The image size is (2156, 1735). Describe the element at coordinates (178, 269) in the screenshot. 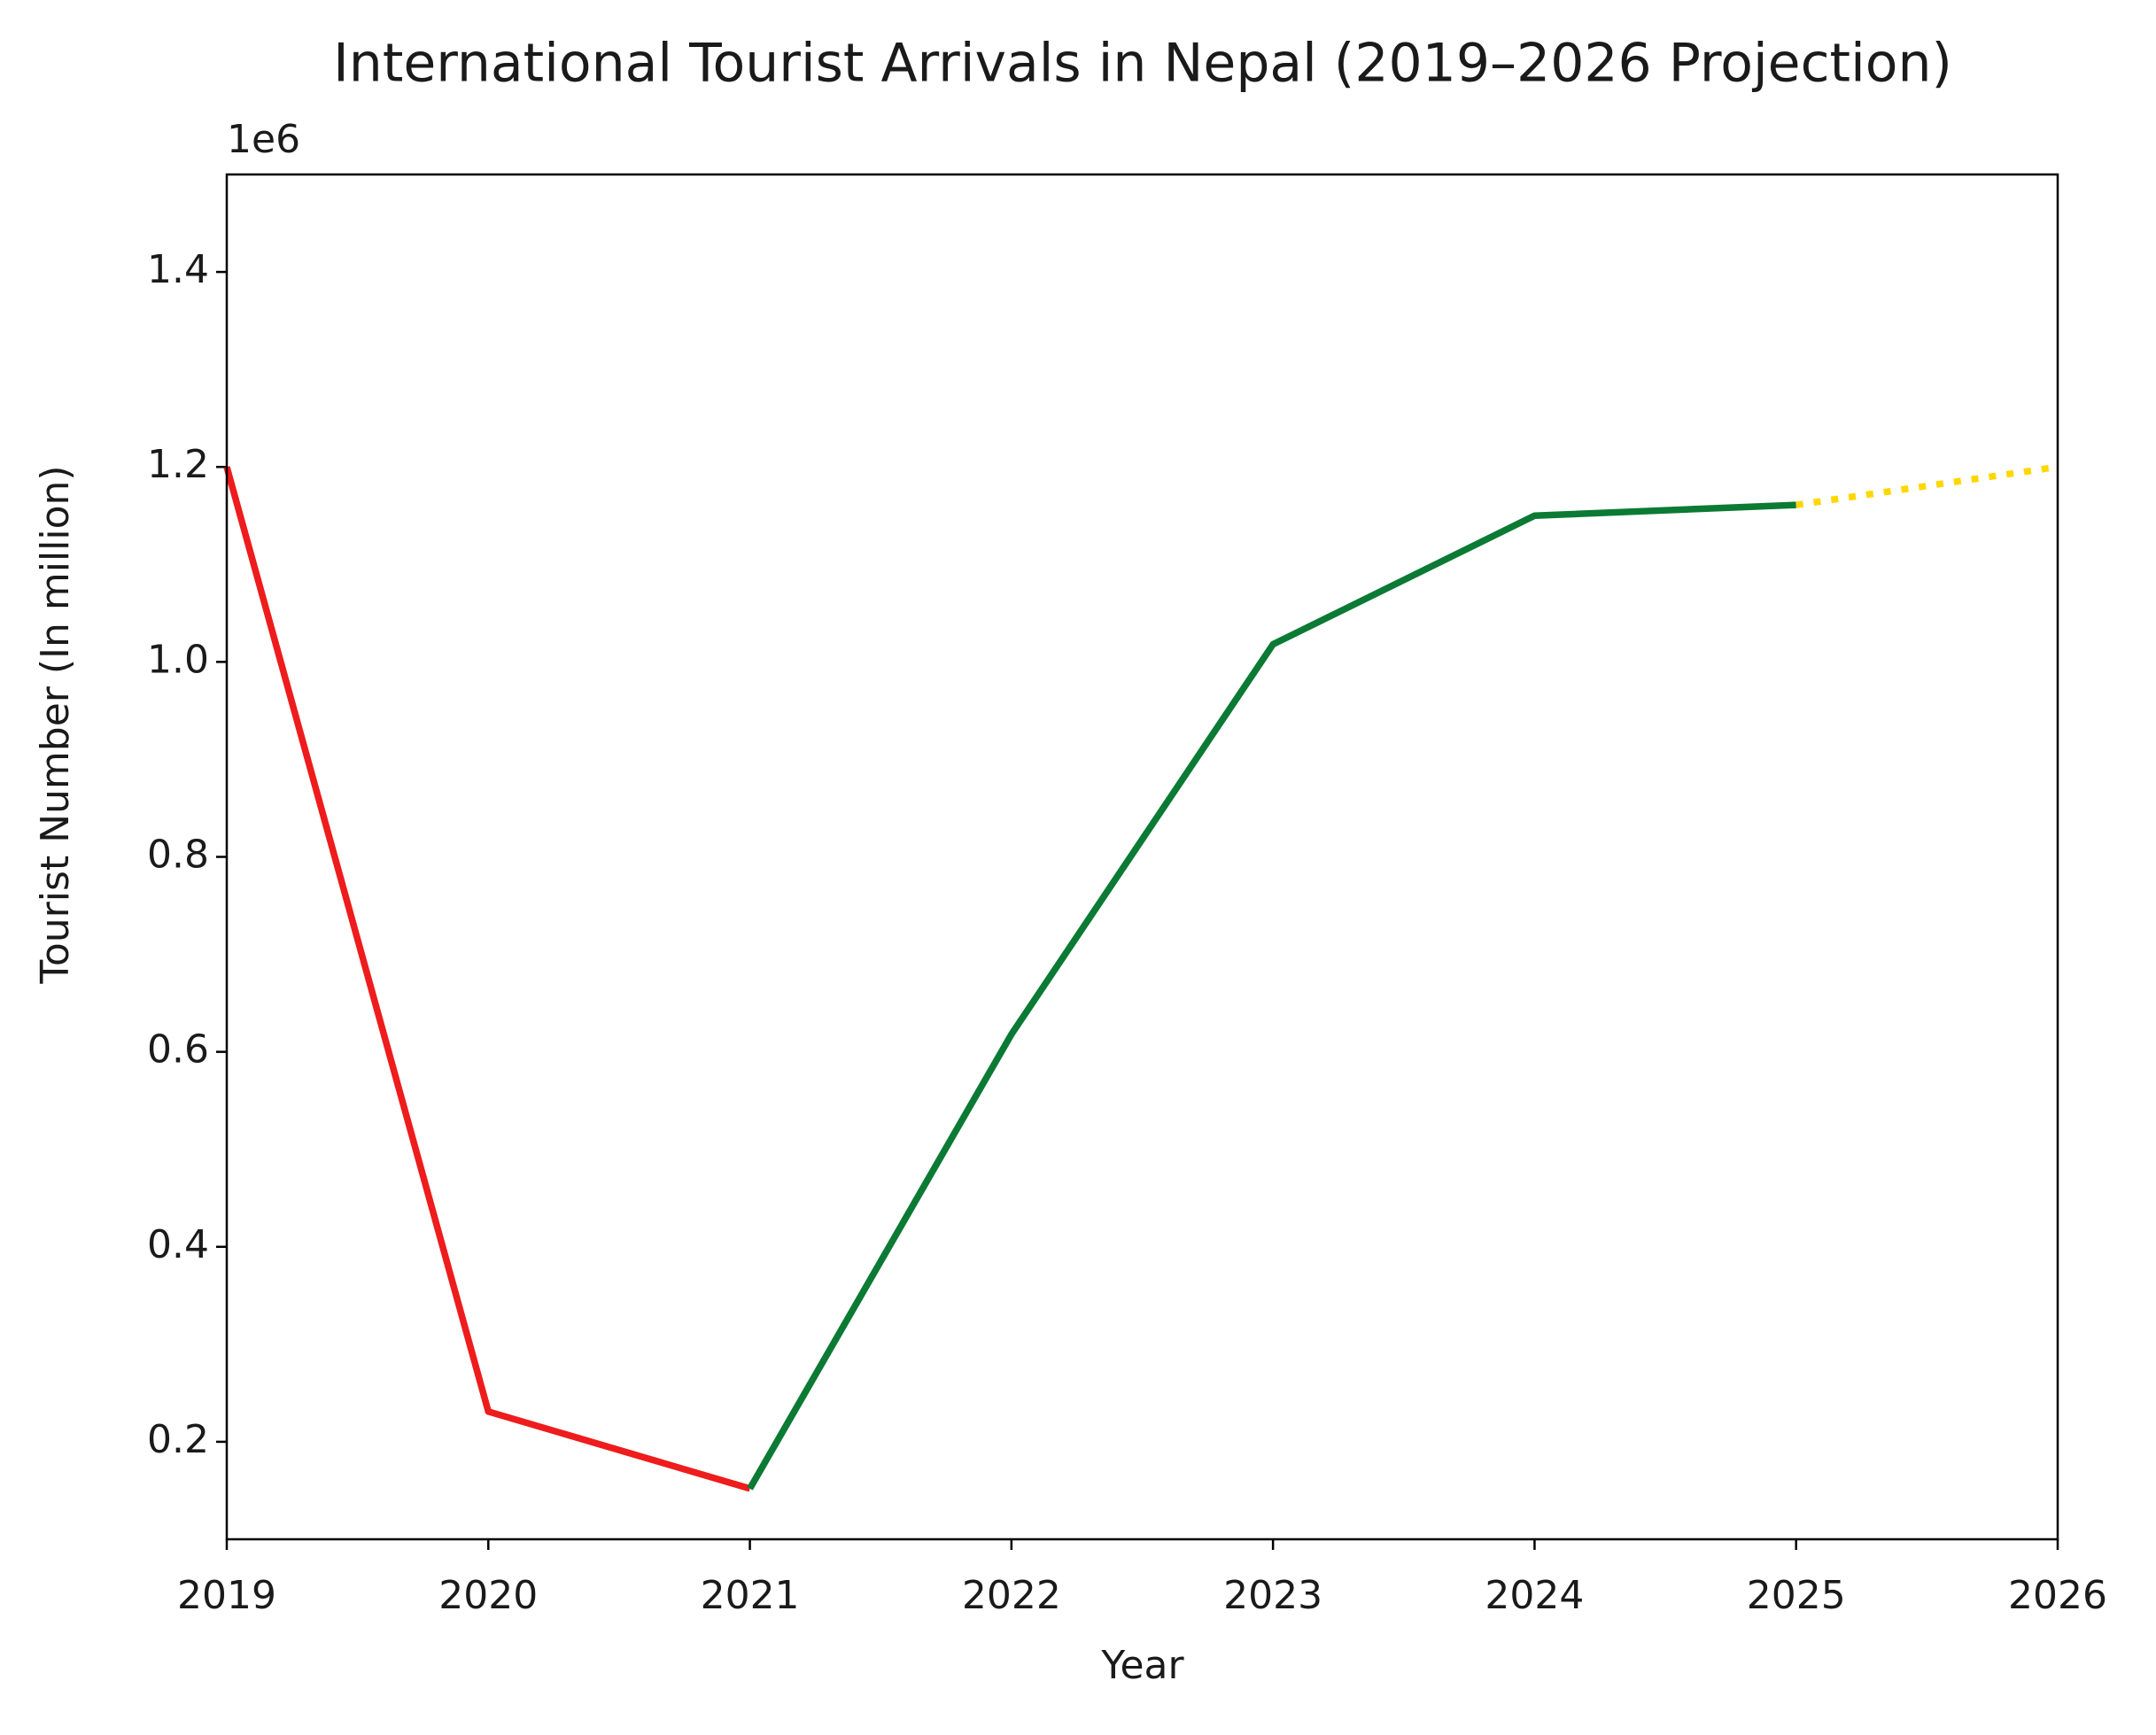

I see `y-tick-label: 1.4` at that location.